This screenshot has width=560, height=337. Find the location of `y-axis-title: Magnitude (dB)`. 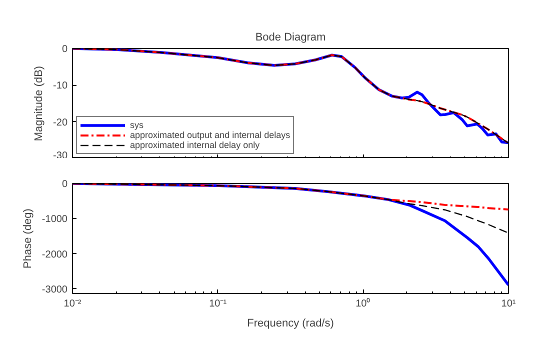

y-axis-title: Magnitude (dB) is located at coordinates (39, 104).